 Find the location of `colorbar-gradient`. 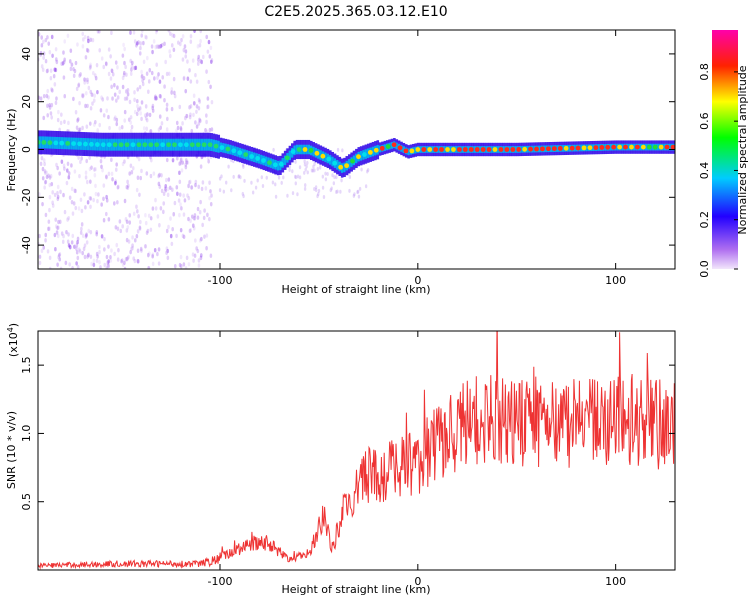

colorbar-gradient is located at coordinates (725, 149).